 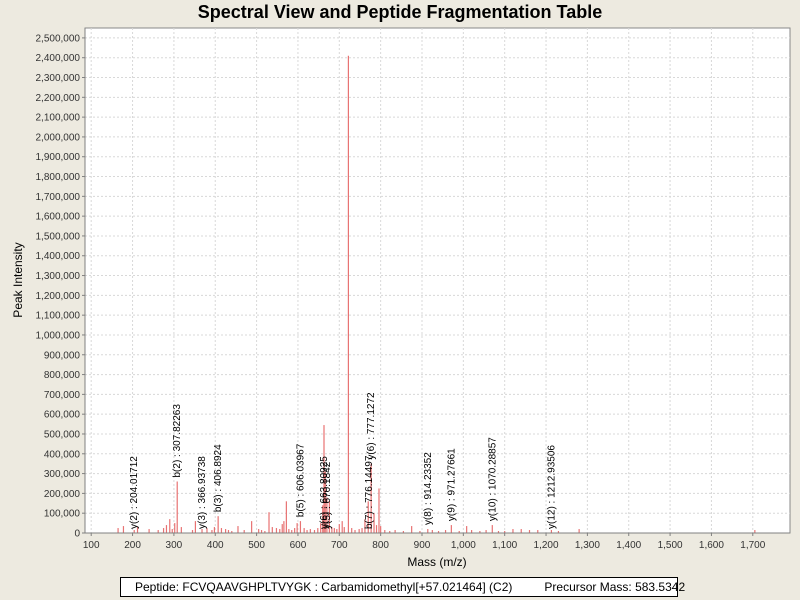 I want to click on precursor-mass-label: Precursor Mass: 583.5342, so click(x=615, y=587).